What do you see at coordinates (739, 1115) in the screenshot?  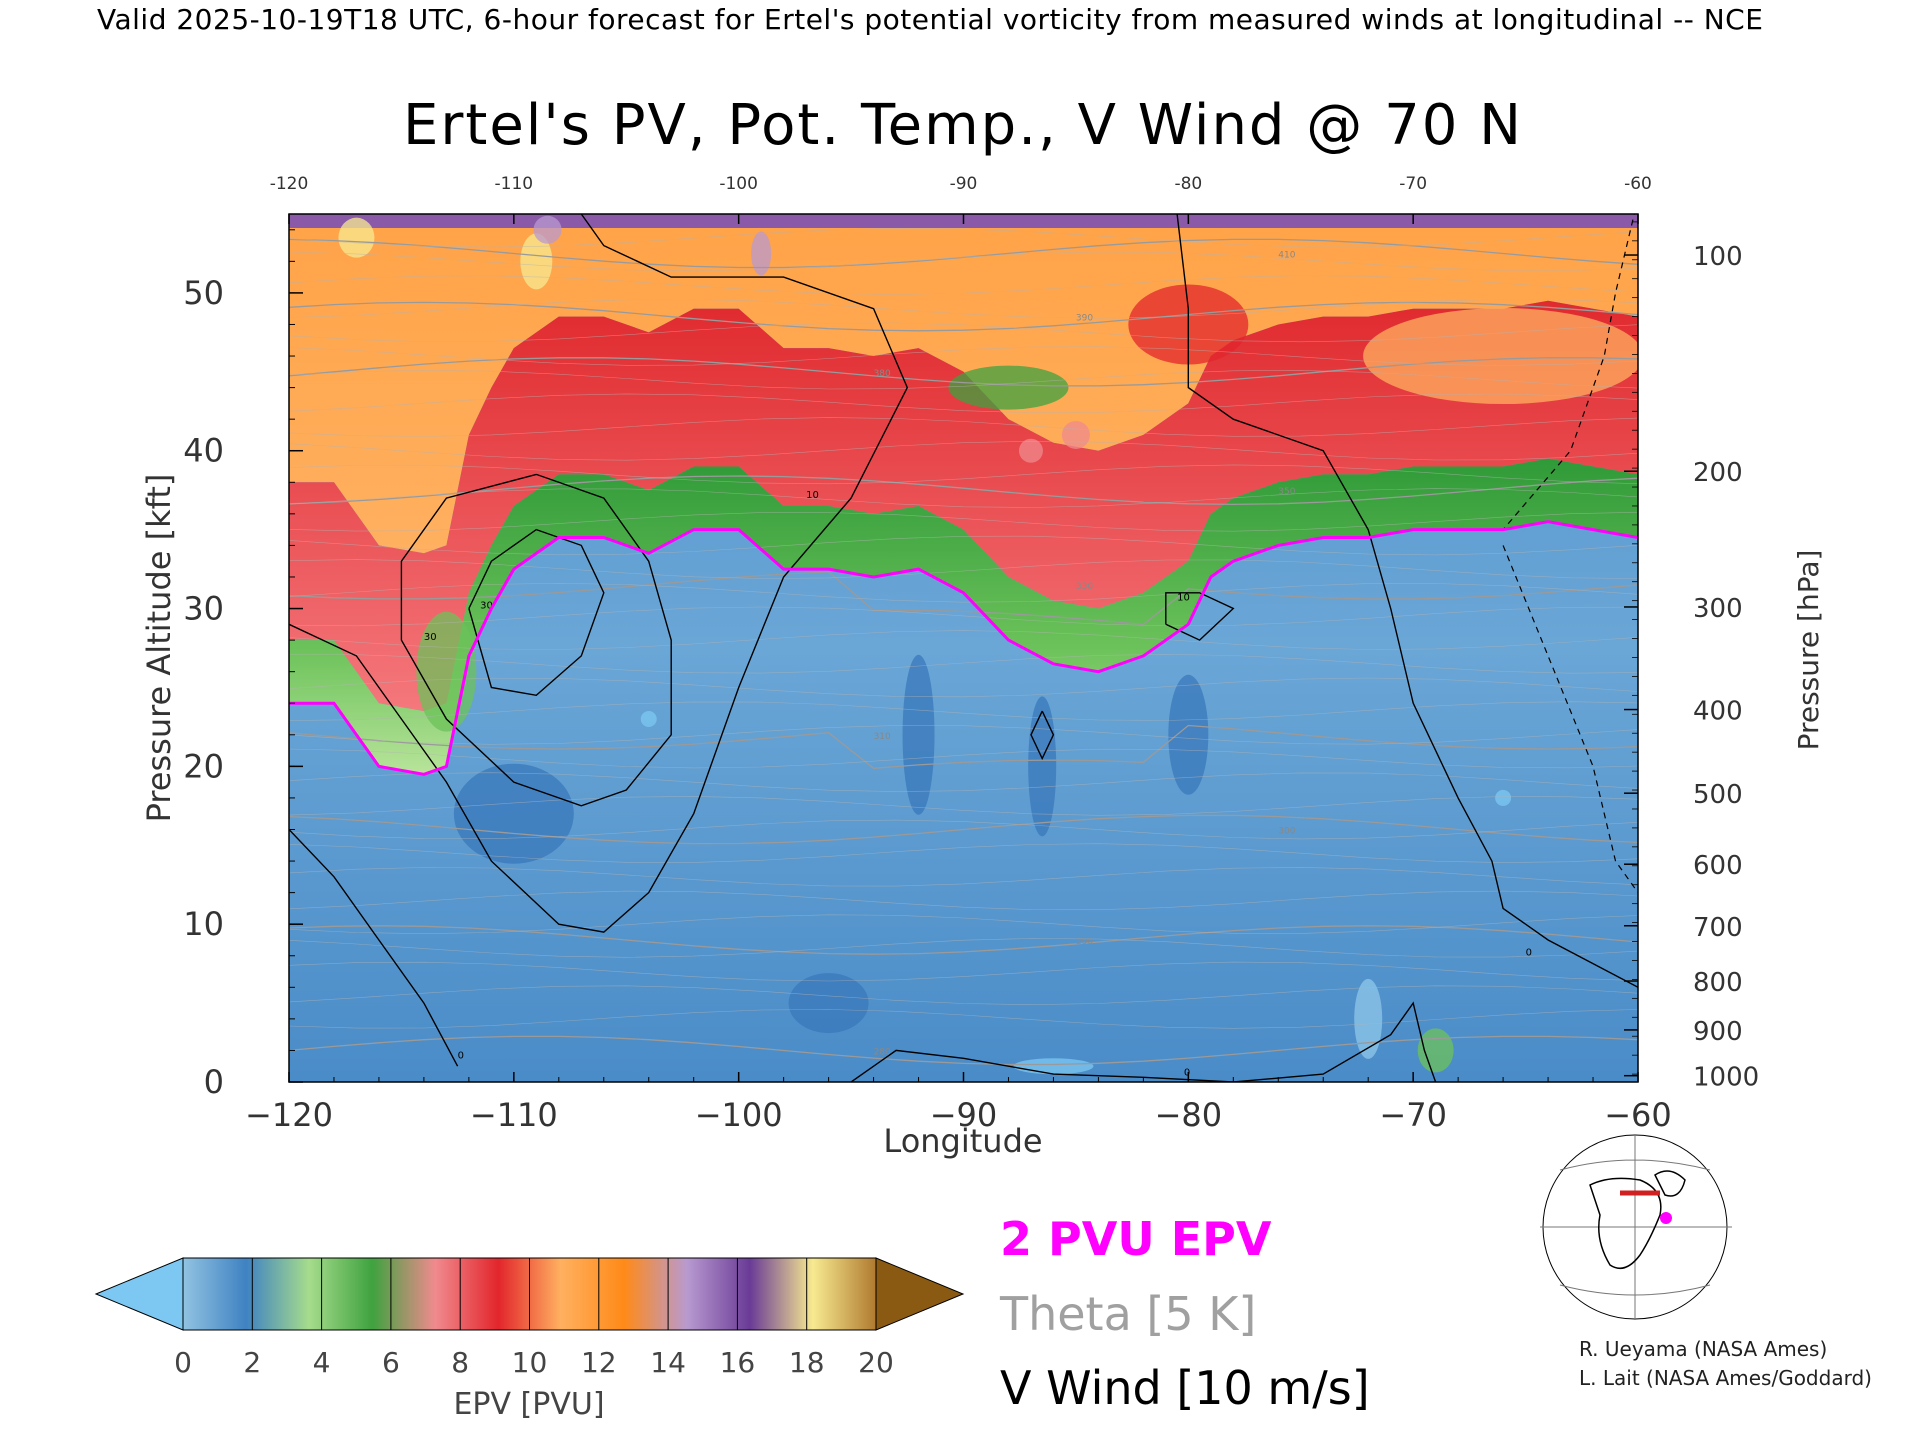 I see `x-tick-label: −100` at bounding box center [739, 1115].